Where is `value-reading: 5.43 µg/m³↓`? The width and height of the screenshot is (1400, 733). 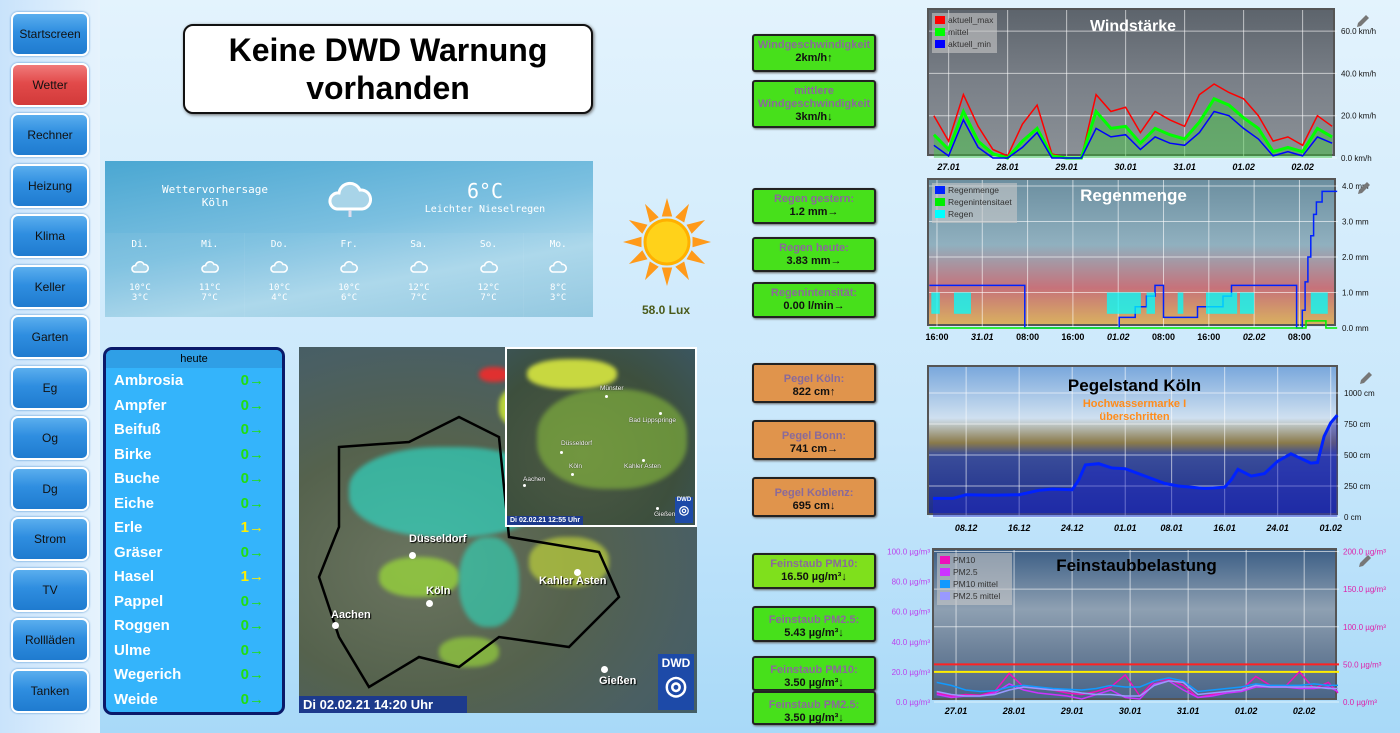
value-reading: 5.43 µg/m³↓ is located at coordinates (814, 633).